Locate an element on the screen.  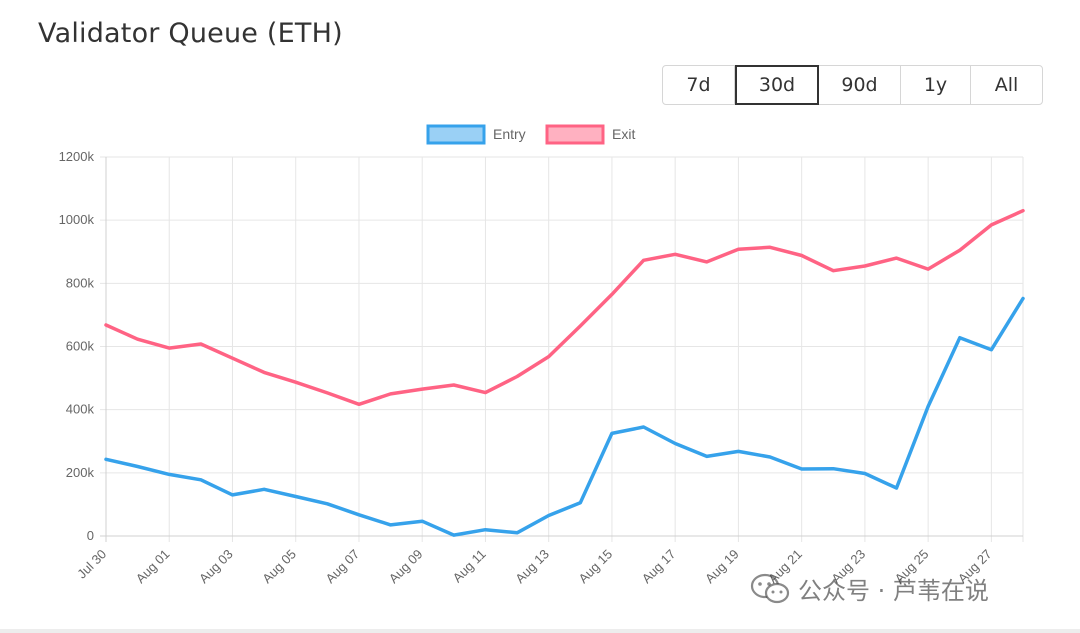
x-tick-label: Aug 03 is located at coordinates (216, 566).